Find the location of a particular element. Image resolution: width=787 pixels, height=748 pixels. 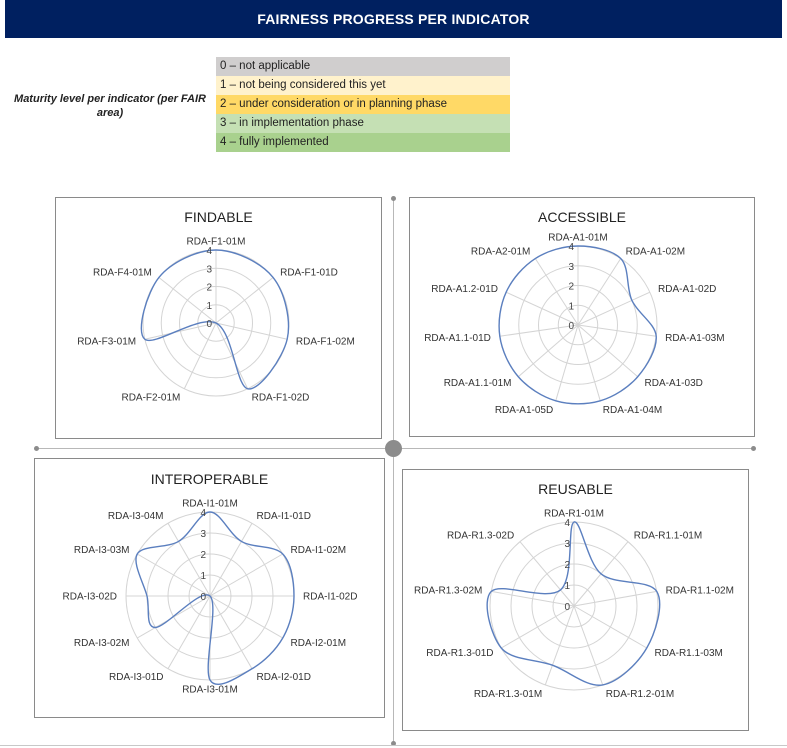

radar-axis-label: RDA-R1.3-01M is located at coordinates (508, 694).